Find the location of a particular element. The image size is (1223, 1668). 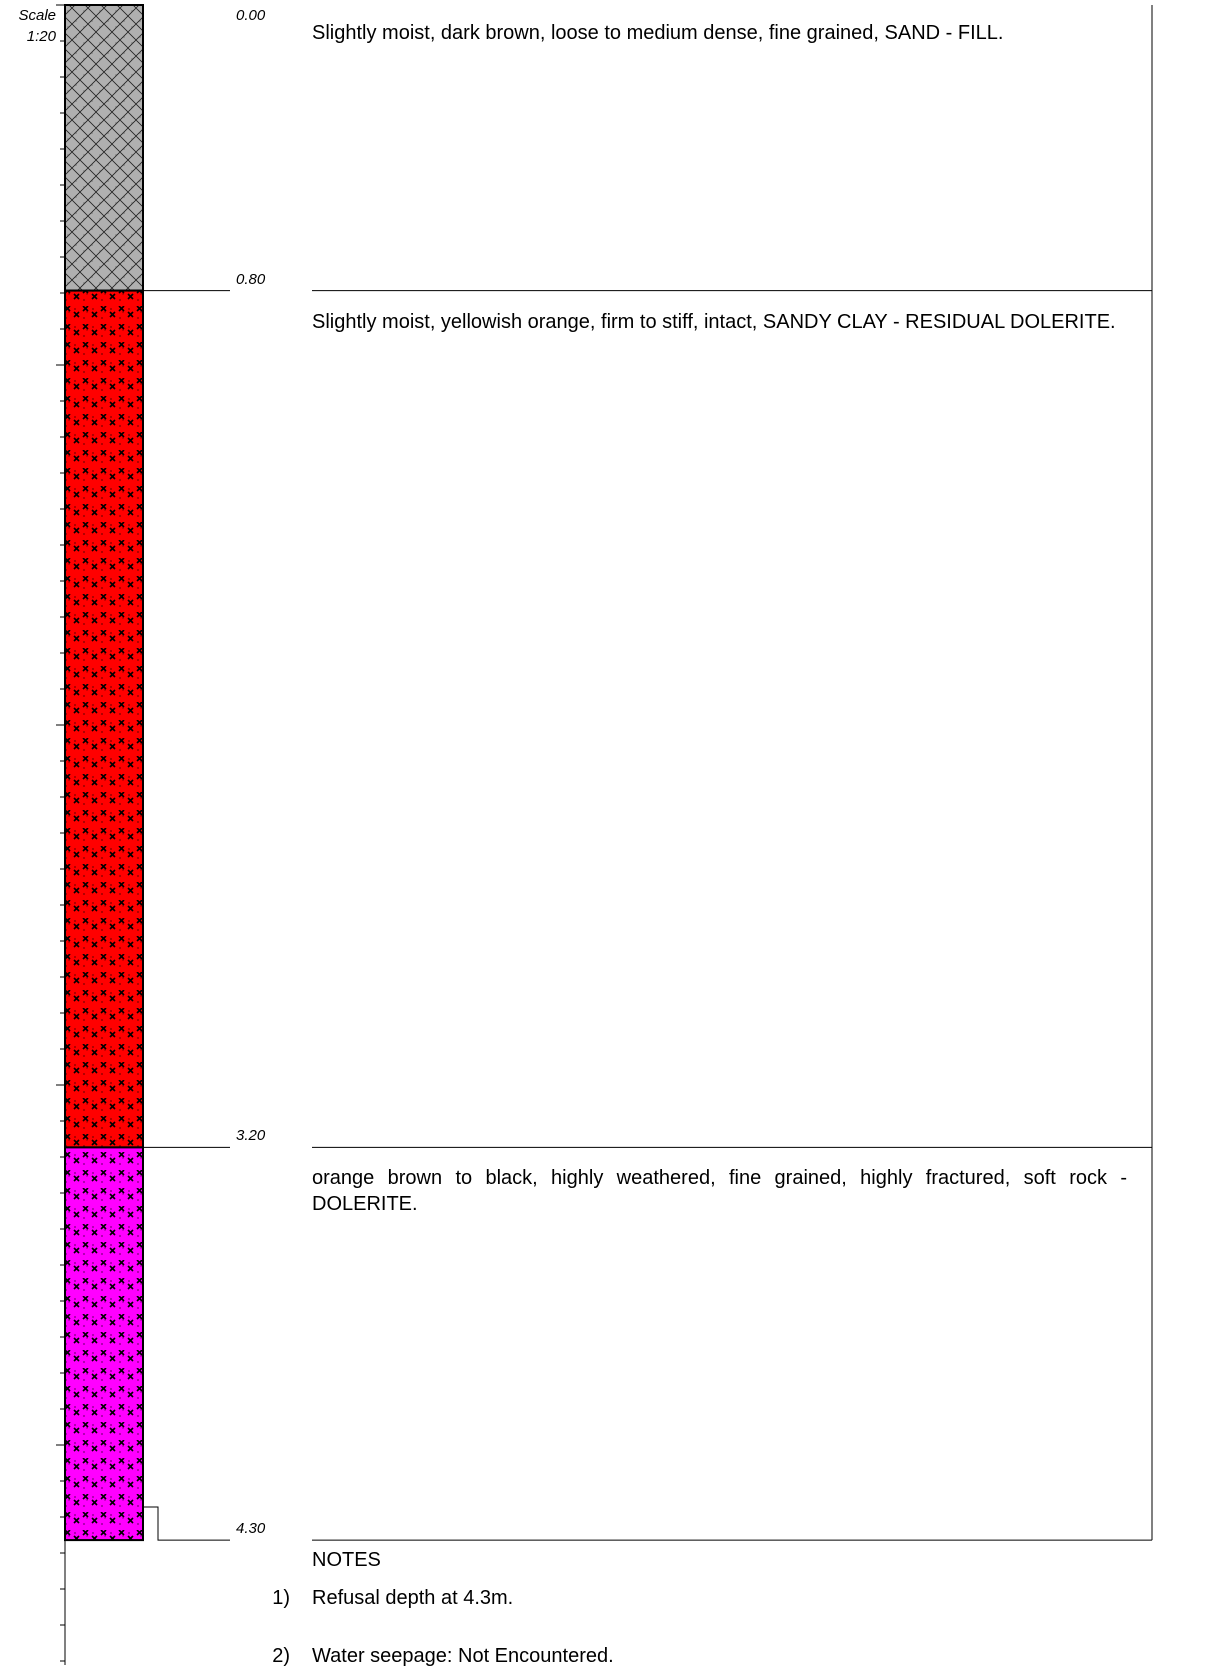

scale-ratio: 1:20 is located at coordinates (41, 36).